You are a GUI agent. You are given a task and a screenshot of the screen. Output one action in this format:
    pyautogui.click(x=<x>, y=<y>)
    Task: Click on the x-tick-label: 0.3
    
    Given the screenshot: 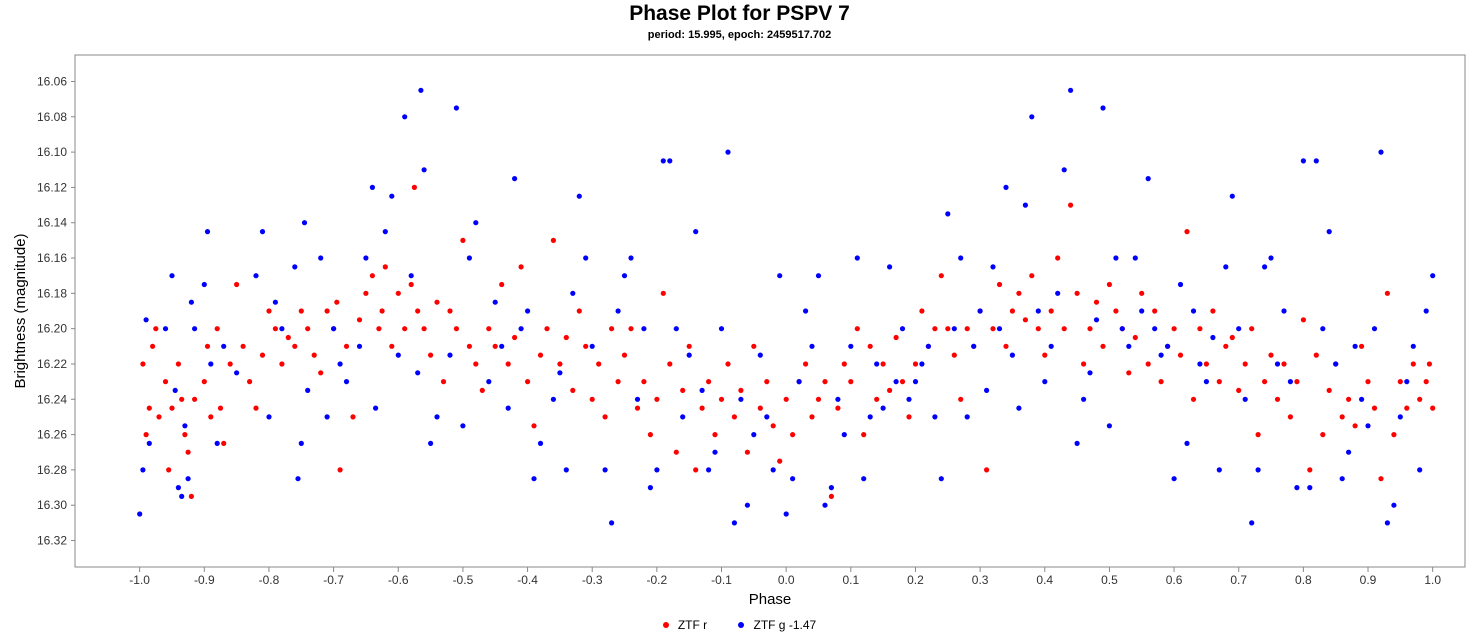 What is the action you would take?
    pyautogui.click(x=980, y=580)
    